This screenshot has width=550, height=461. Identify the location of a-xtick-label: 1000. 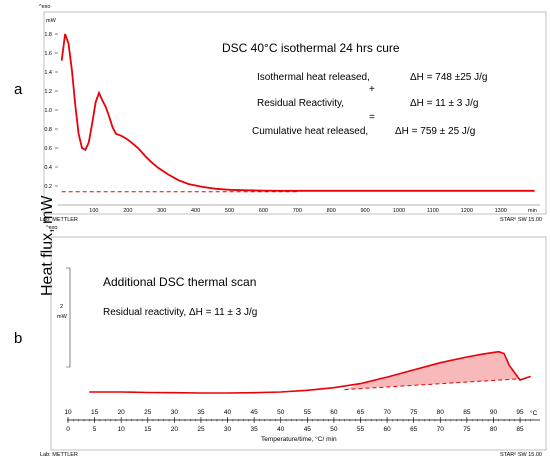
(399, 211).